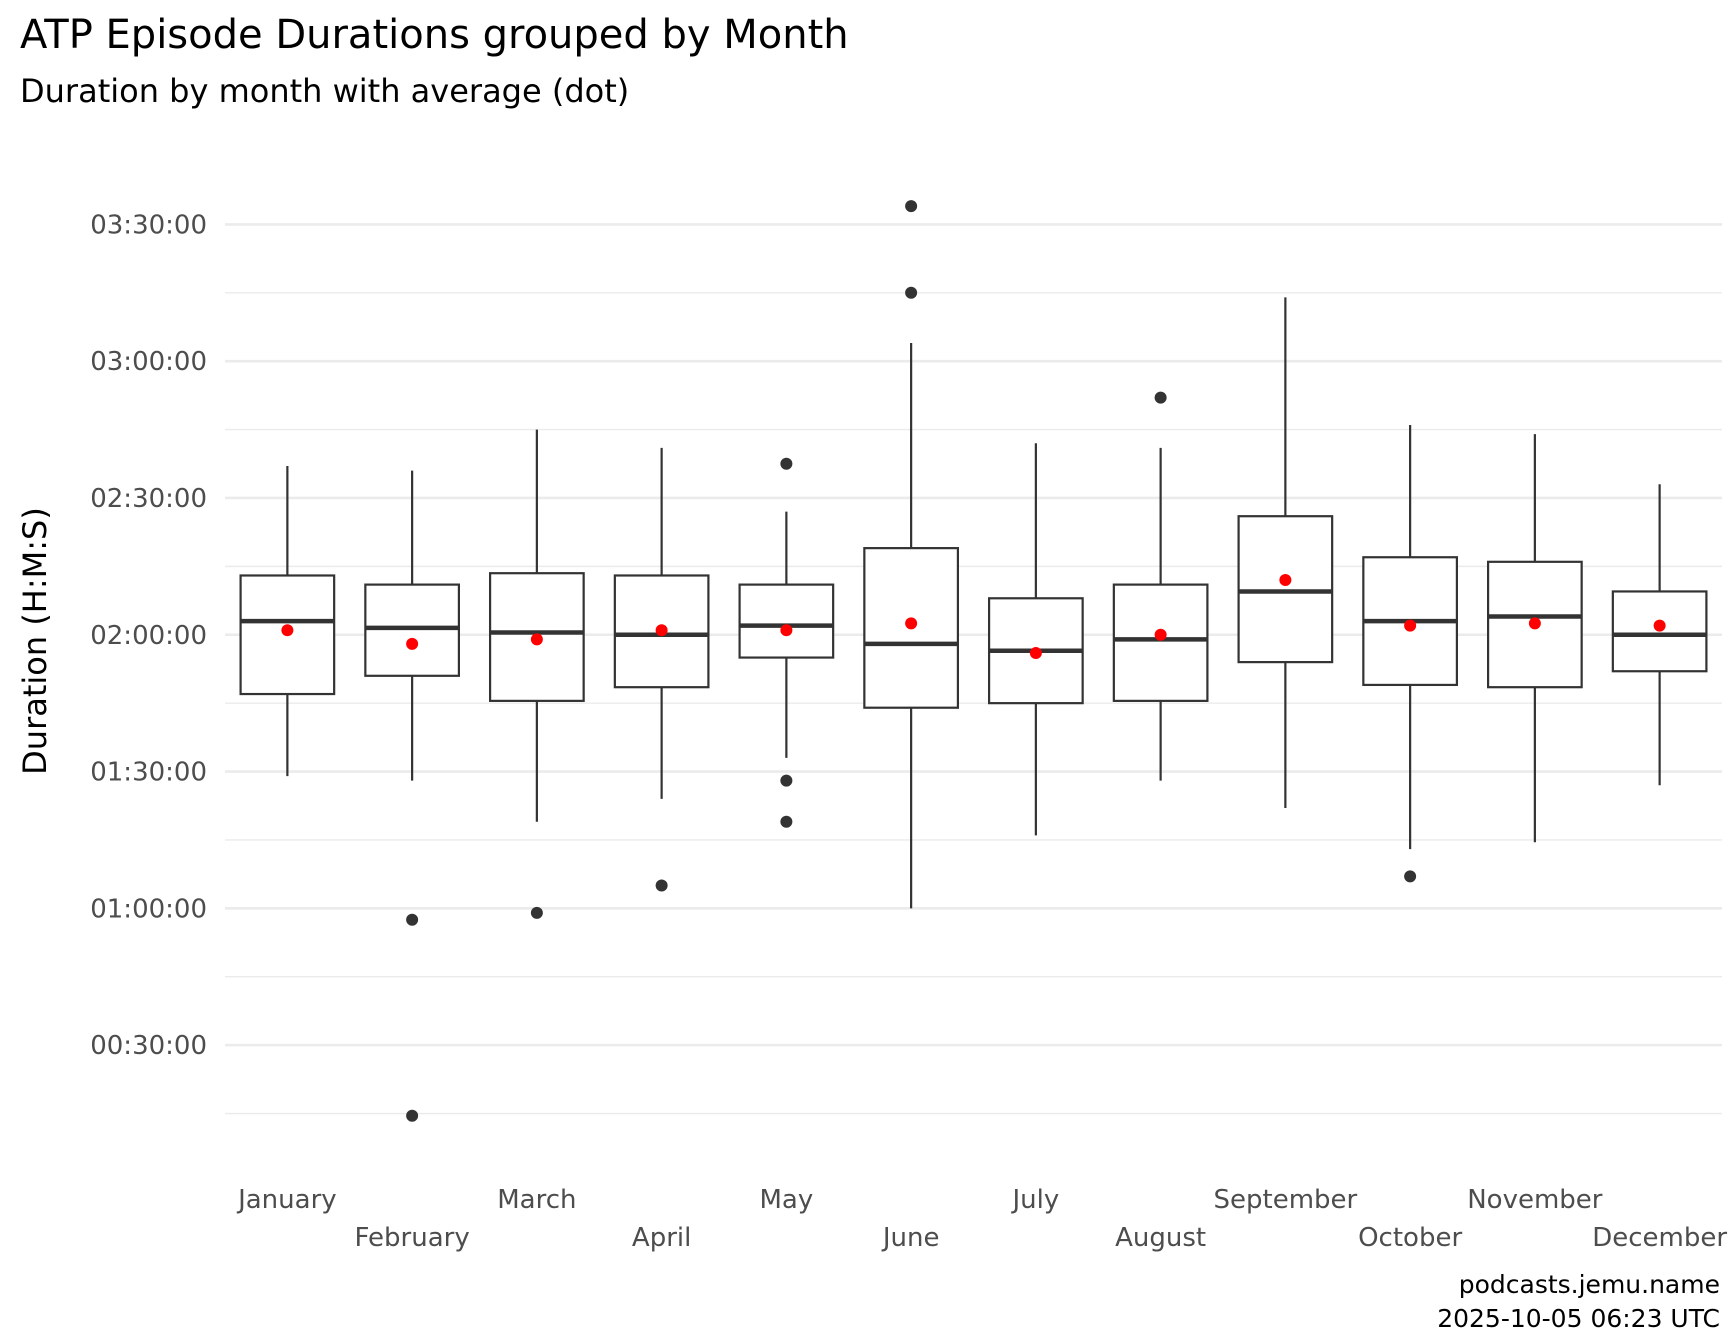  Describe the element at coordinates (1410, 654) in the screenshot. I see `box-october` at that location.